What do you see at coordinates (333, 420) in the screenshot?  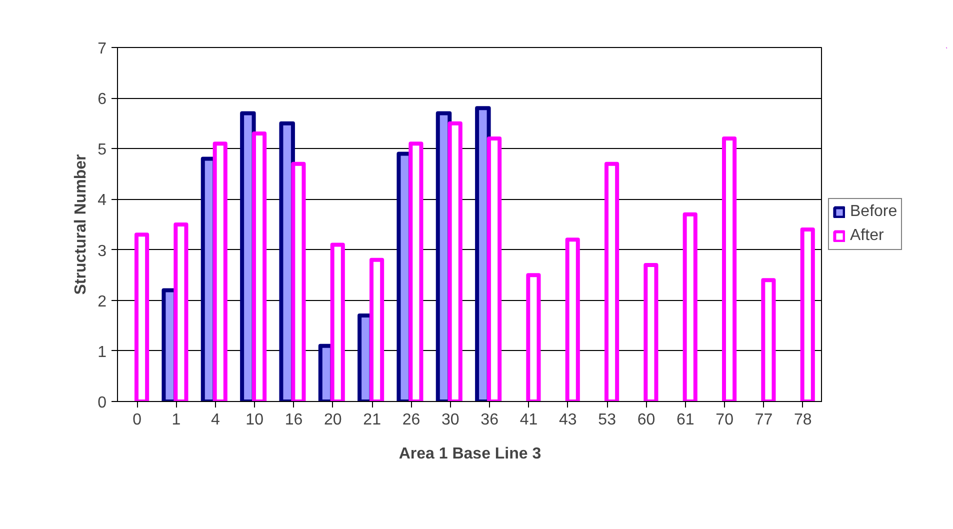 I see `x-tick-label: 20` at bounding box center [333, 420].